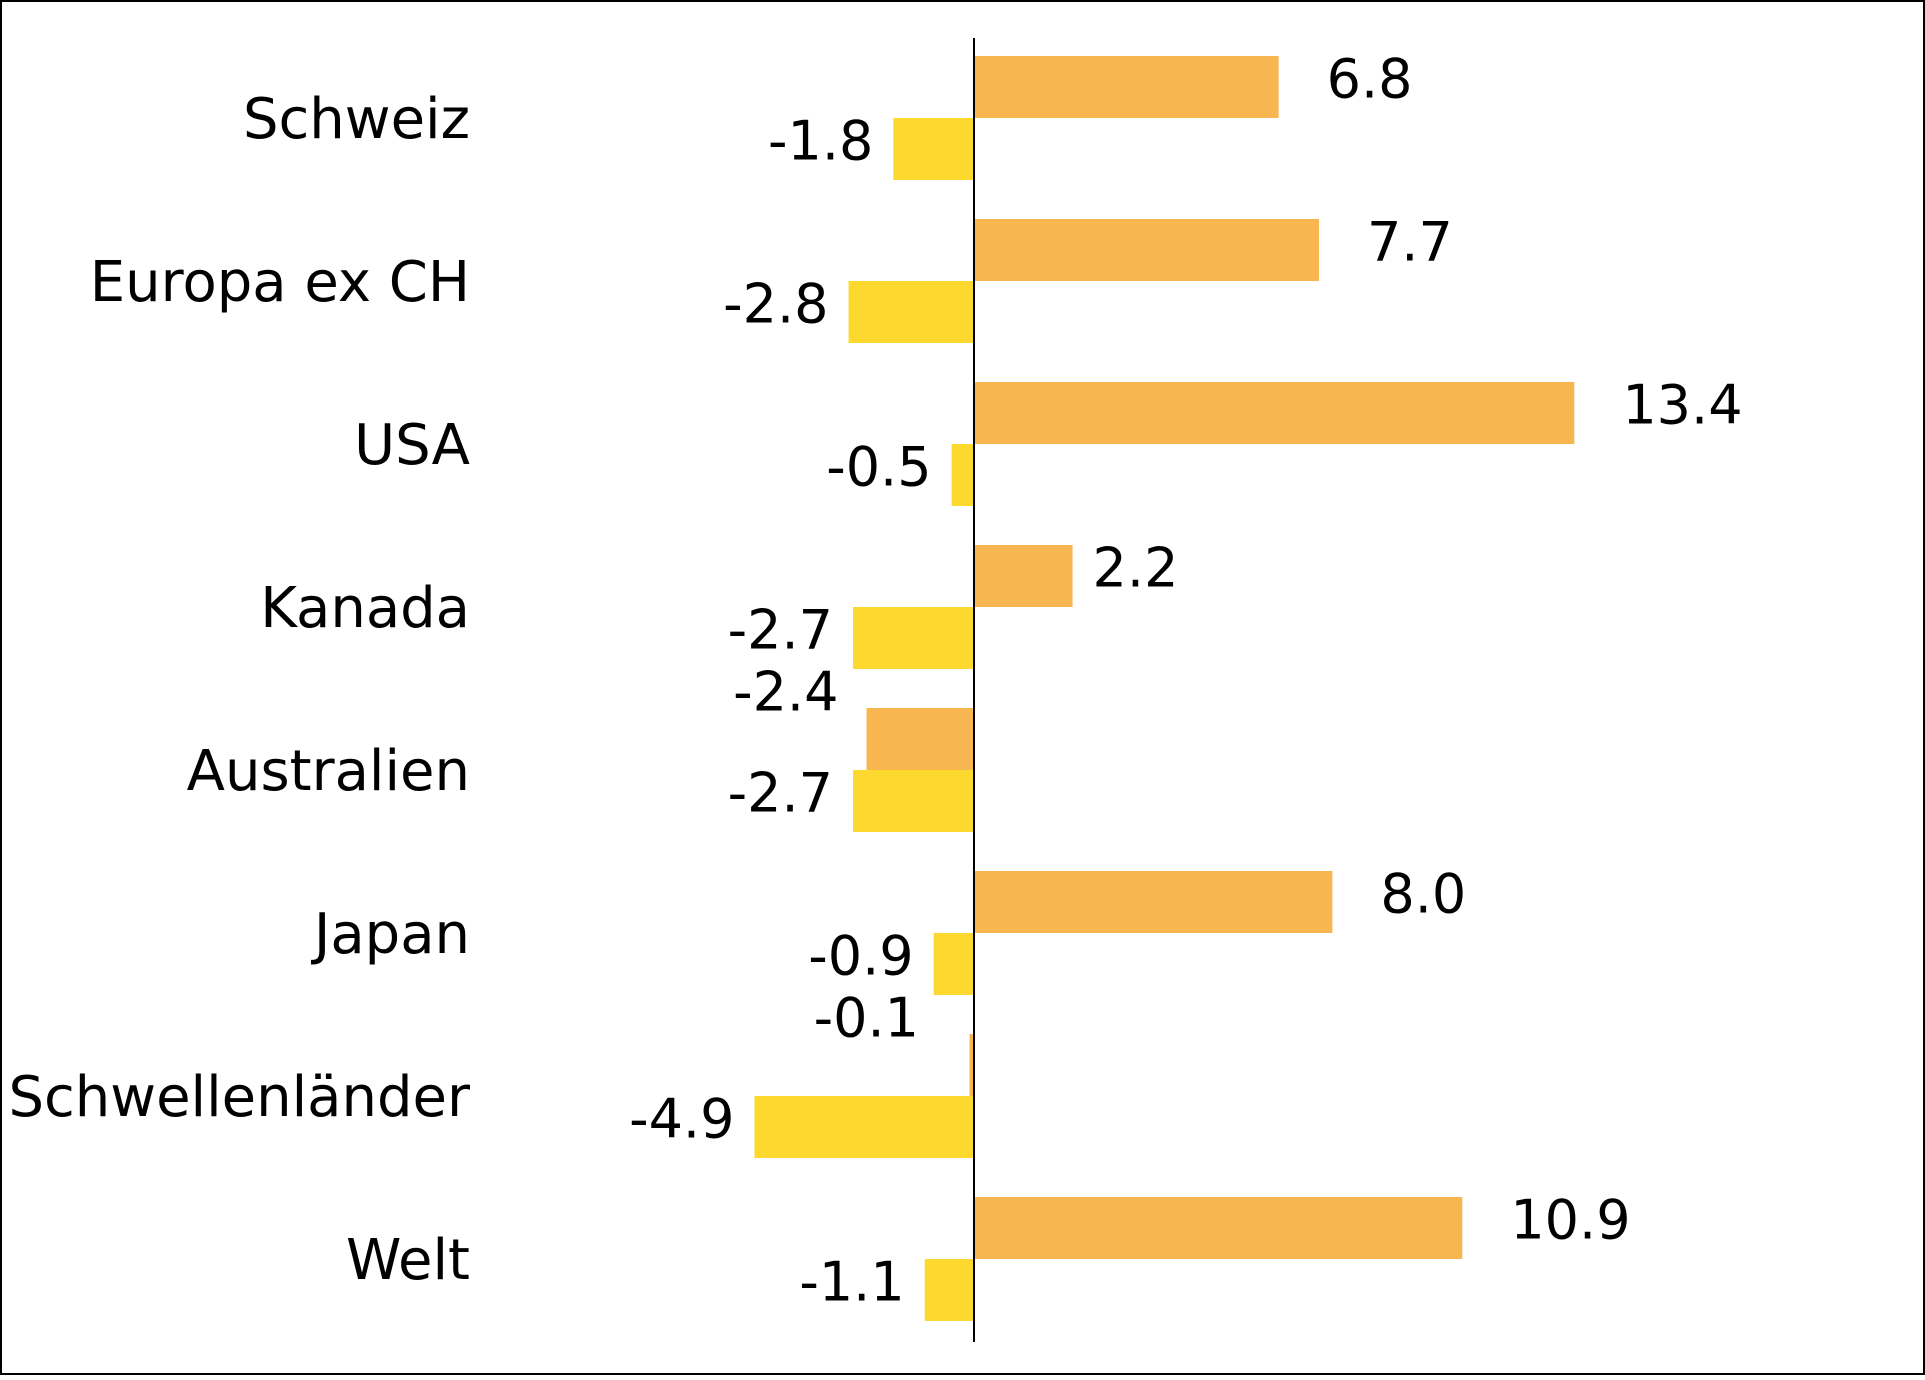  I want to click on bar-value-label: 2.2, so click(1136, 568).